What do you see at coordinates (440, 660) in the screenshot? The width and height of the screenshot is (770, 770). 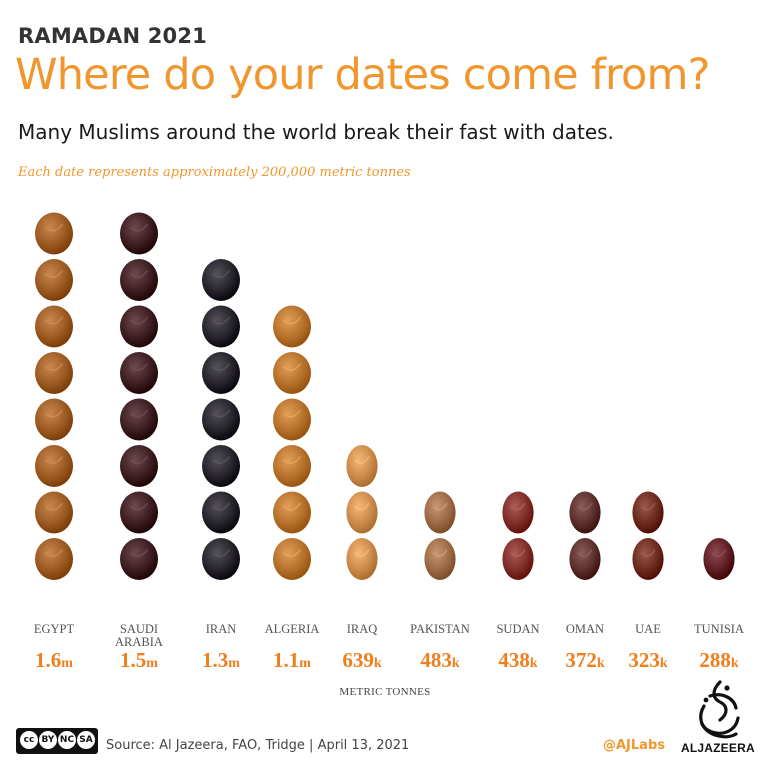 I see `value-label: 483k` at bounding box center [440, 660].